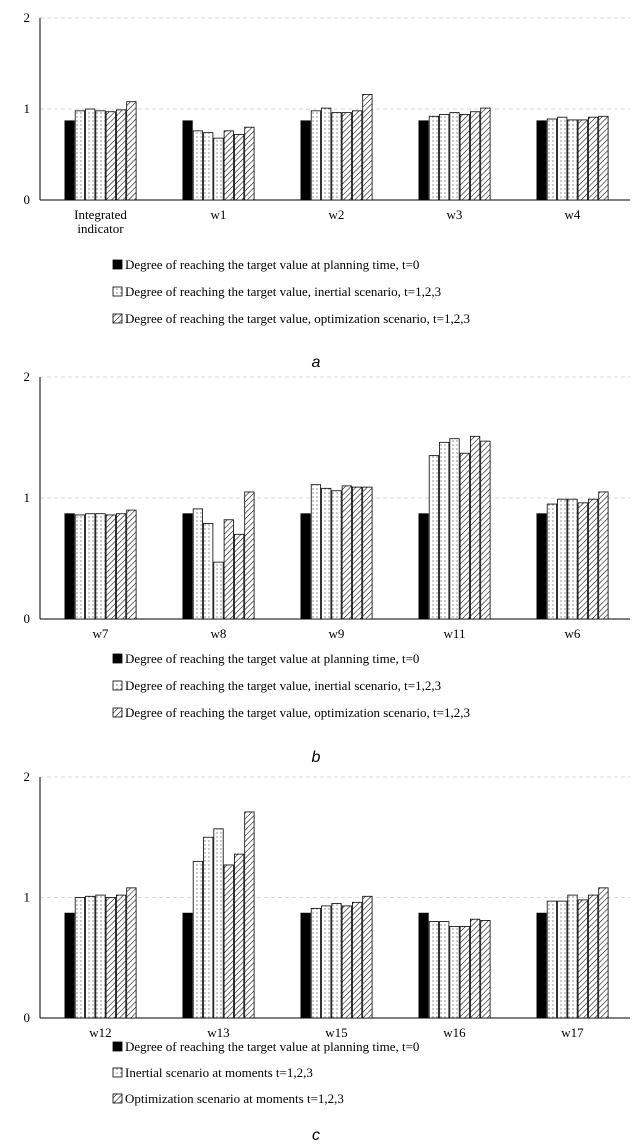 The width and height of the screenshot is (632, 1148). Describe the element at coordinates (316, 362) in the screenshot. I see `panel-label: a` at that location.